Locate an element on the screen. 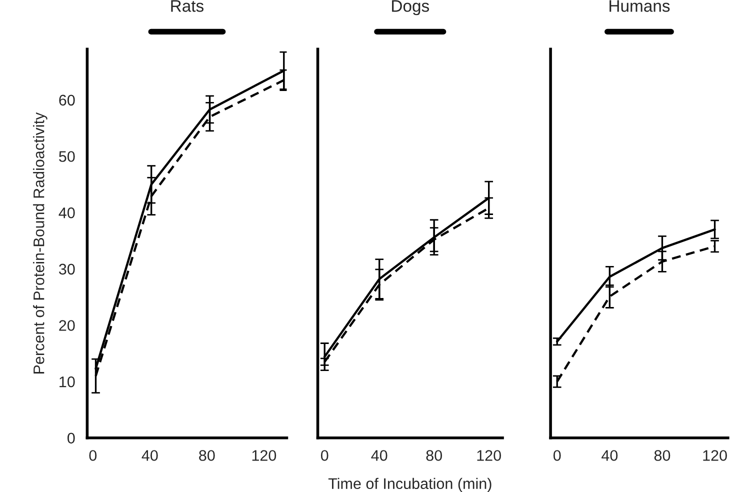  y-tick-label: 50 is located at coordinates (67, 156).